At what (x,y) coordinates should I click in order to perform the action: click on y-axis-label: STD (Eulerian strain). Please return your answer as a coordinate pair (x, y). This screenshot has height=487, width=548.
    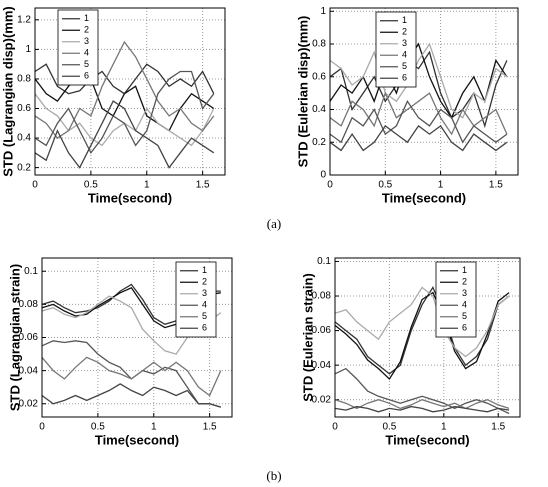
    Looking at the image, I should click on (307, 337).